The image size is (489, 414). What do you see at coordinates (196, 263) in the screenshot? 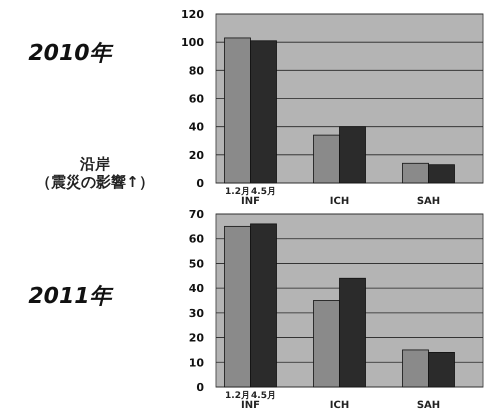
I see `y-tick-label: 50` at bounding box center [196, 263].